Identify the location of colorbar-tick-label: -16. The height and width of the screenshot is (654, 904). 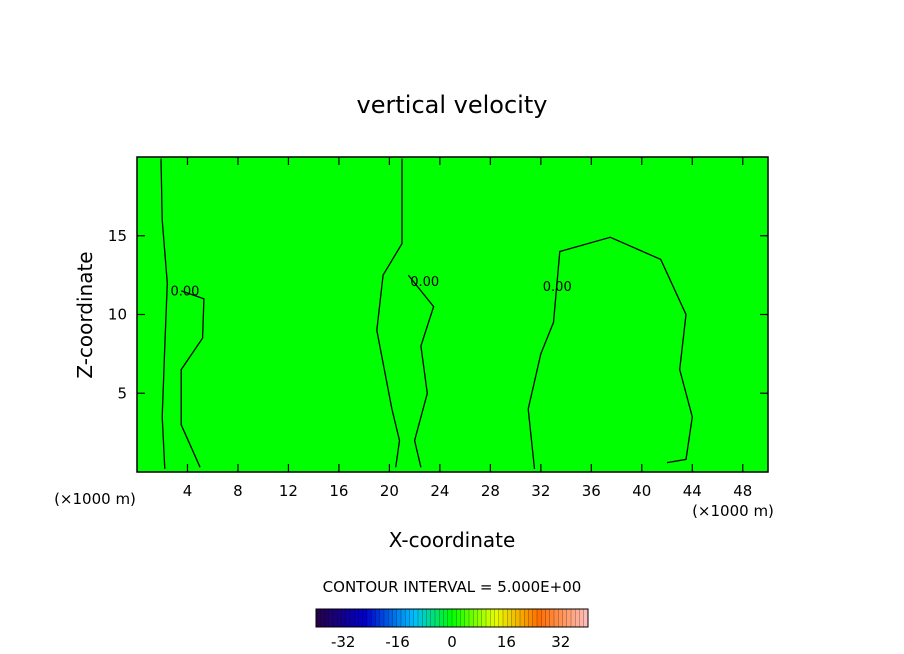
(397, 642).